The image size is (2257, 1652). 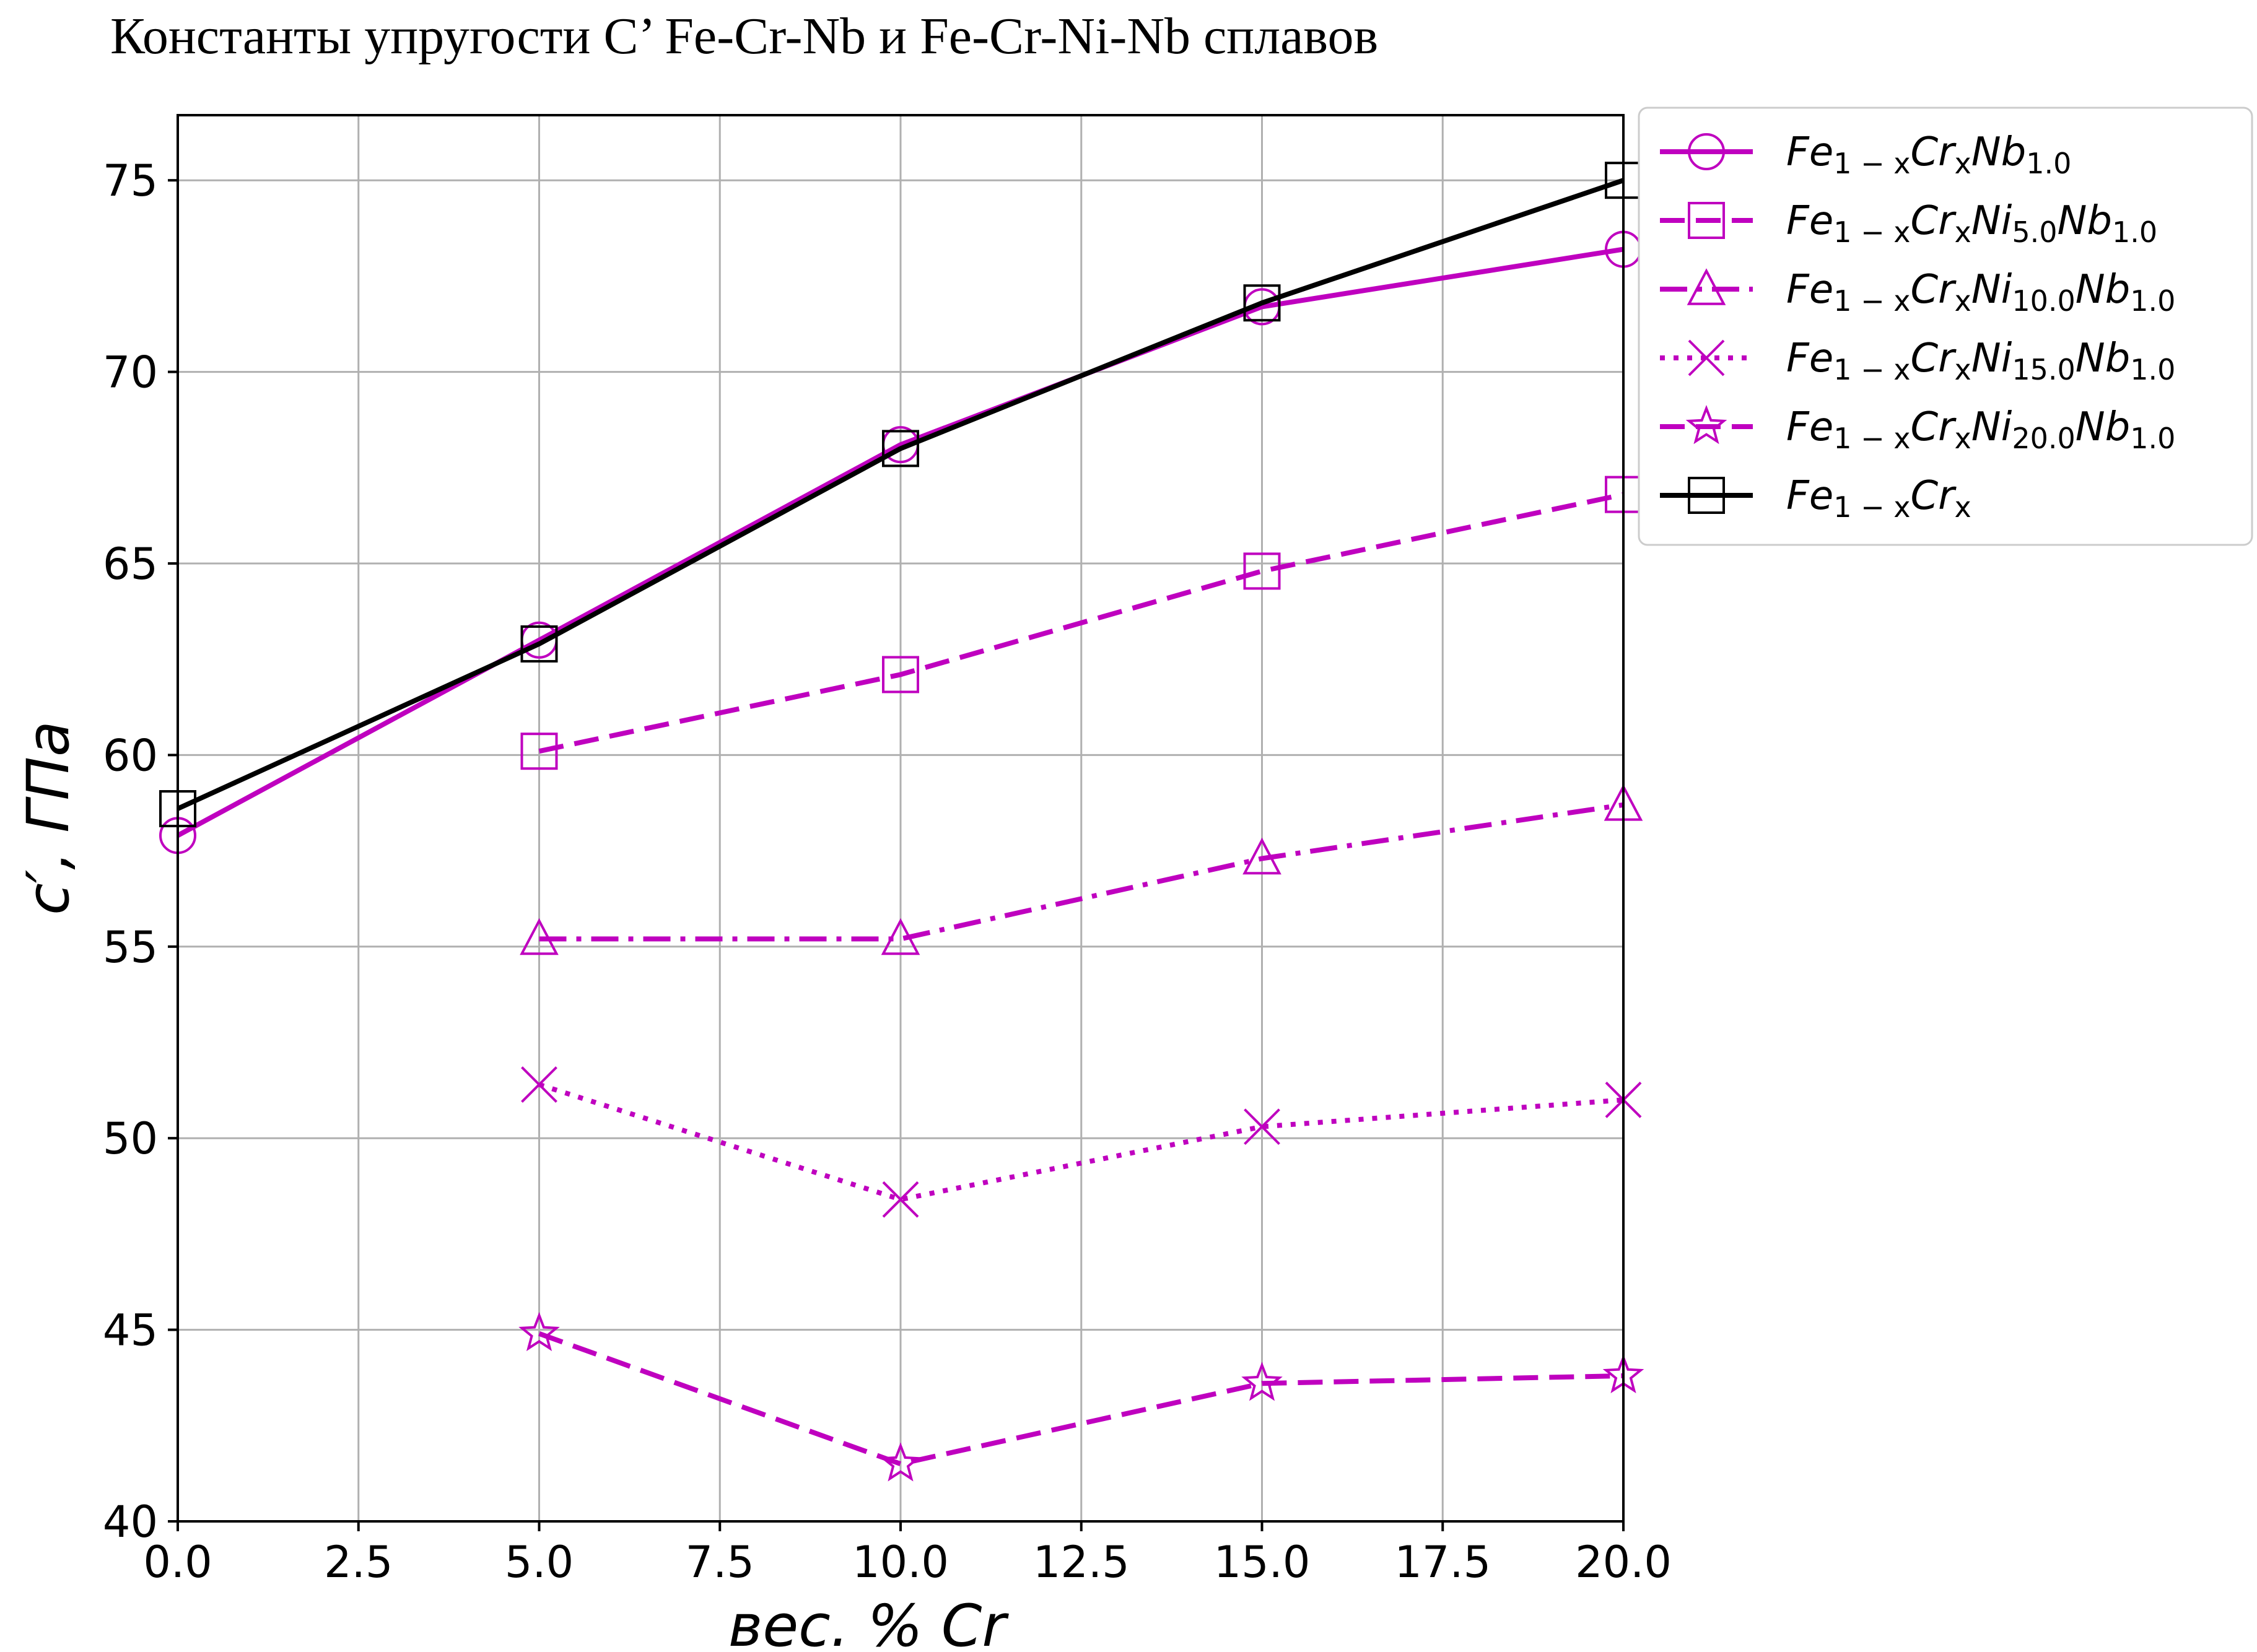 I want to click on legend-label: Fe1 − xCrxNi10.0Nb1.0, so click(x=1981, y=293).